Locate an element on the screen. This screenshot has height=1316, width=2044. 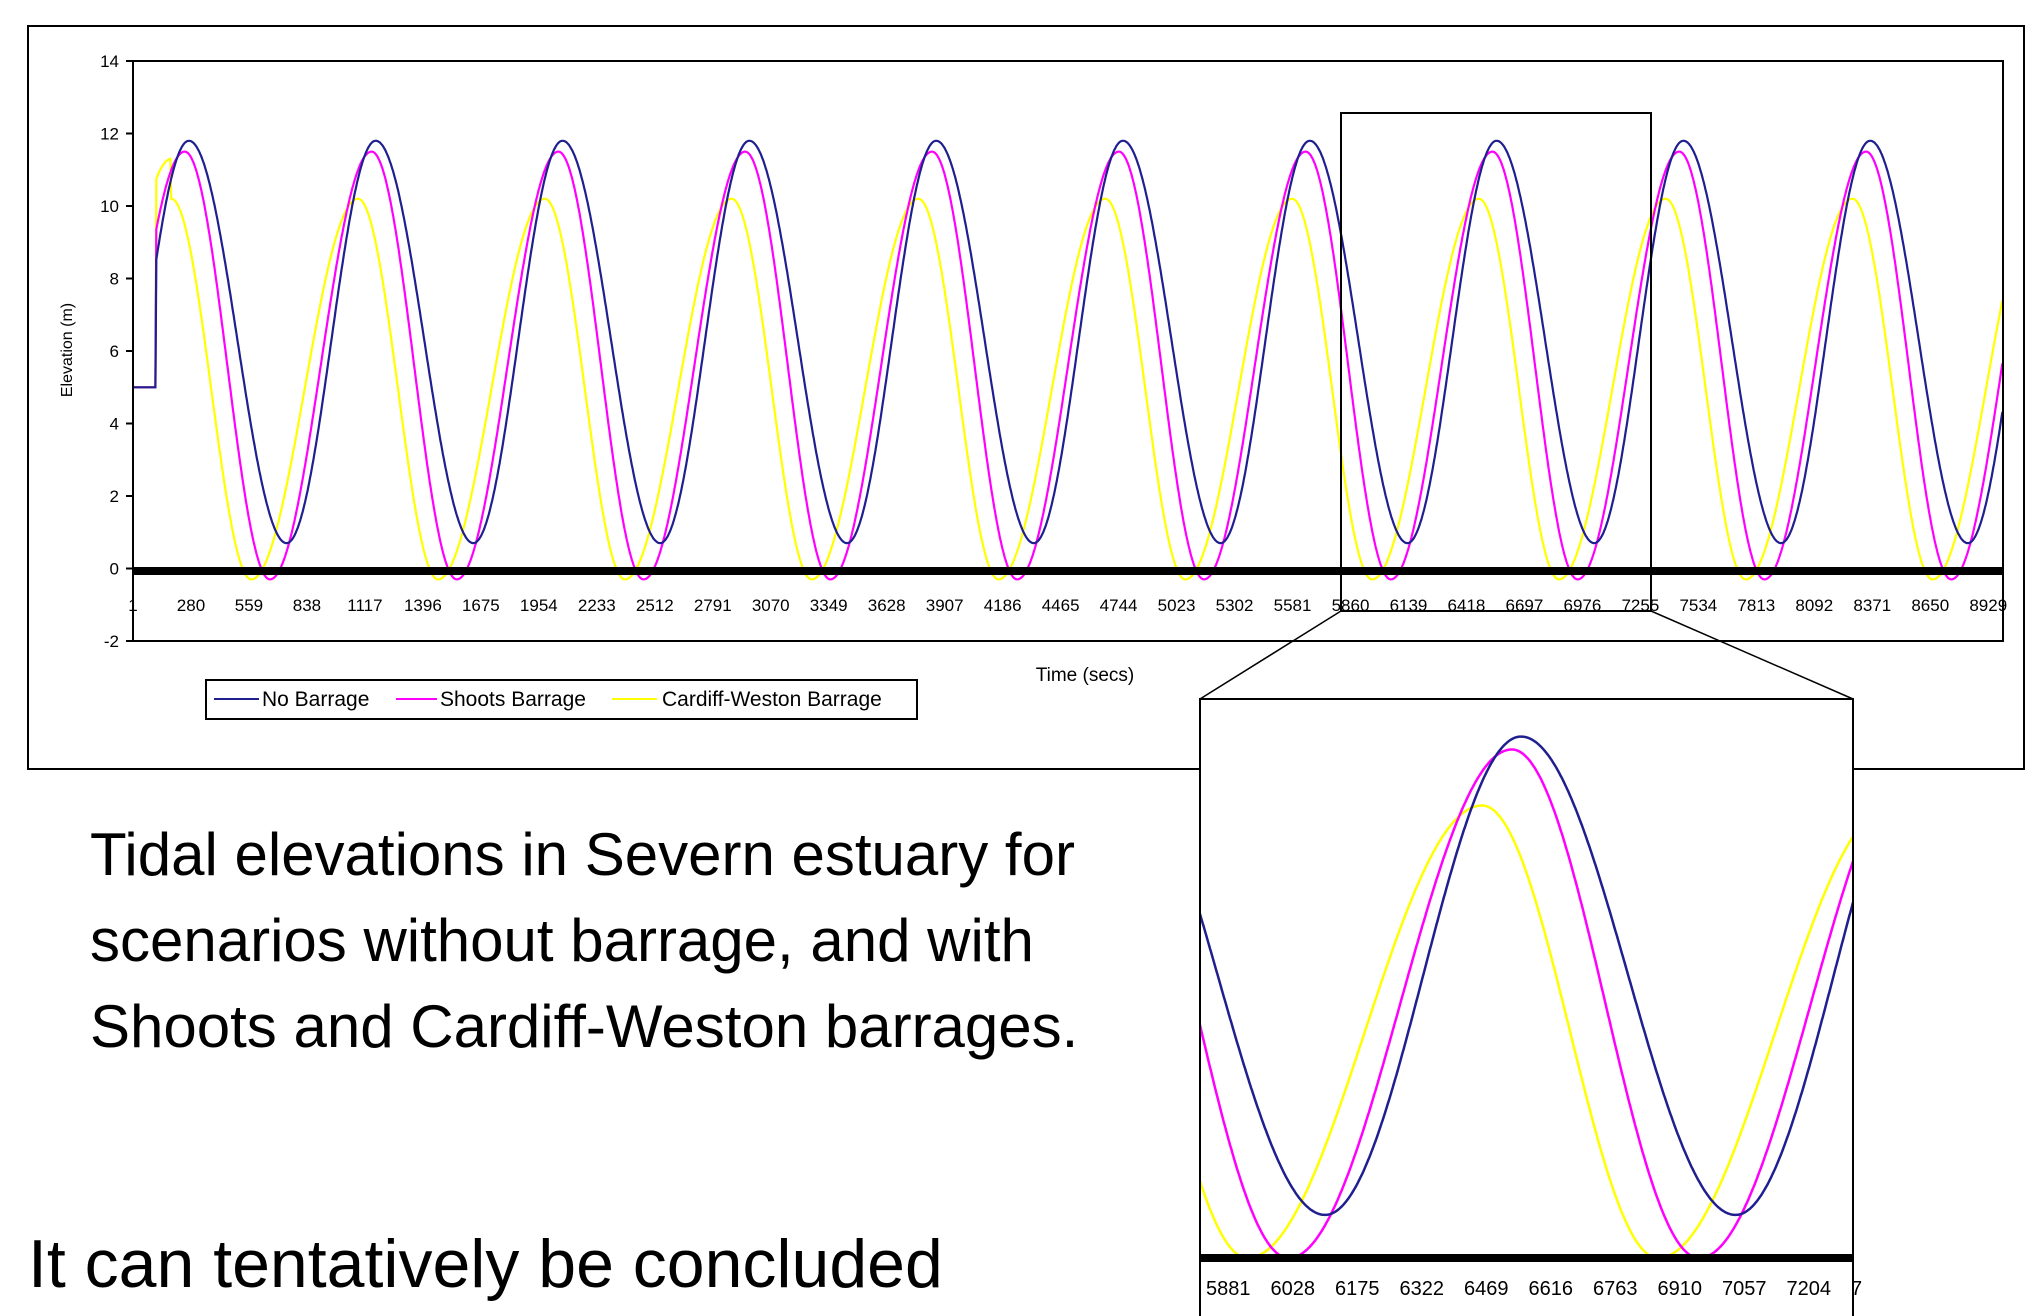
main-y-axis: 14 12 10 8 6 4 2 0 -2 is located at coordinates (116, 351).